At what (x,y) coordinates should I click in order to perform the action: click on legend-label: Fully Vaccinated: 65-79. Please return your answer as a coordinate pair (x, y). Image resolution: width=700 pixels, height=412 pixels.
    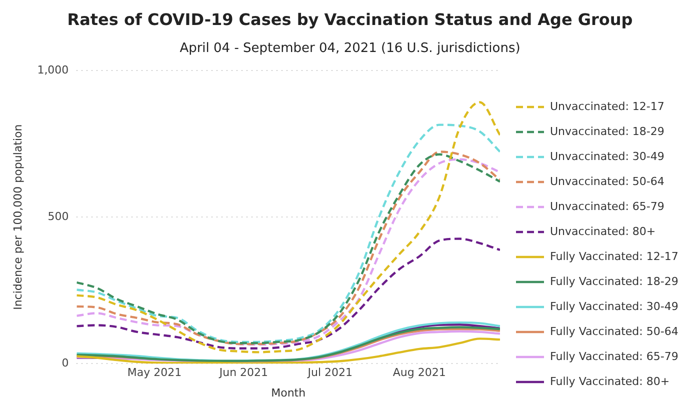
    Looking at the image, I should click on (614, 356).